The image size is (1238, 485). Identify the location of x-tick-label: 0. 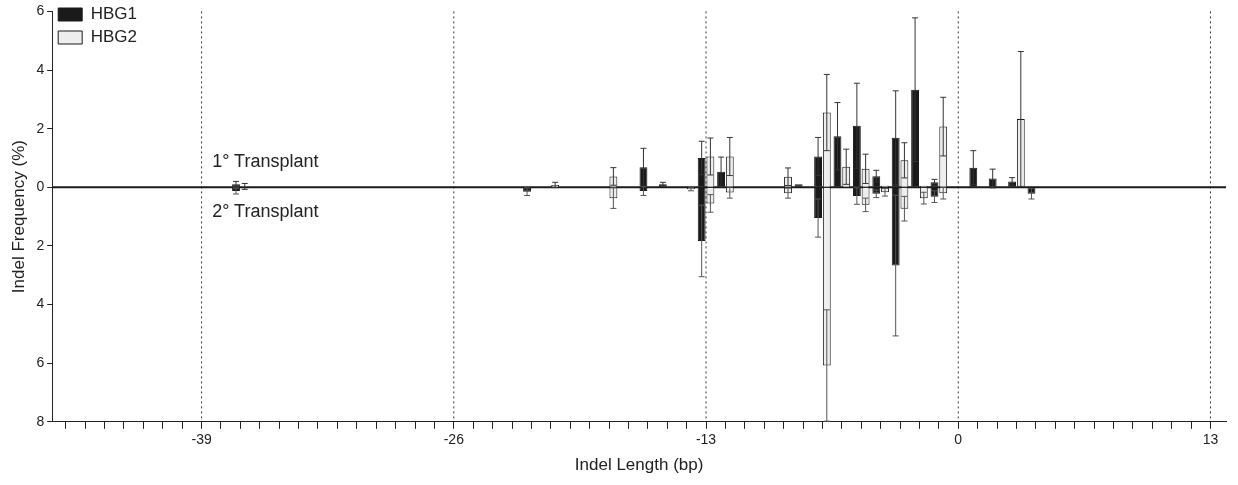
(958, 439).